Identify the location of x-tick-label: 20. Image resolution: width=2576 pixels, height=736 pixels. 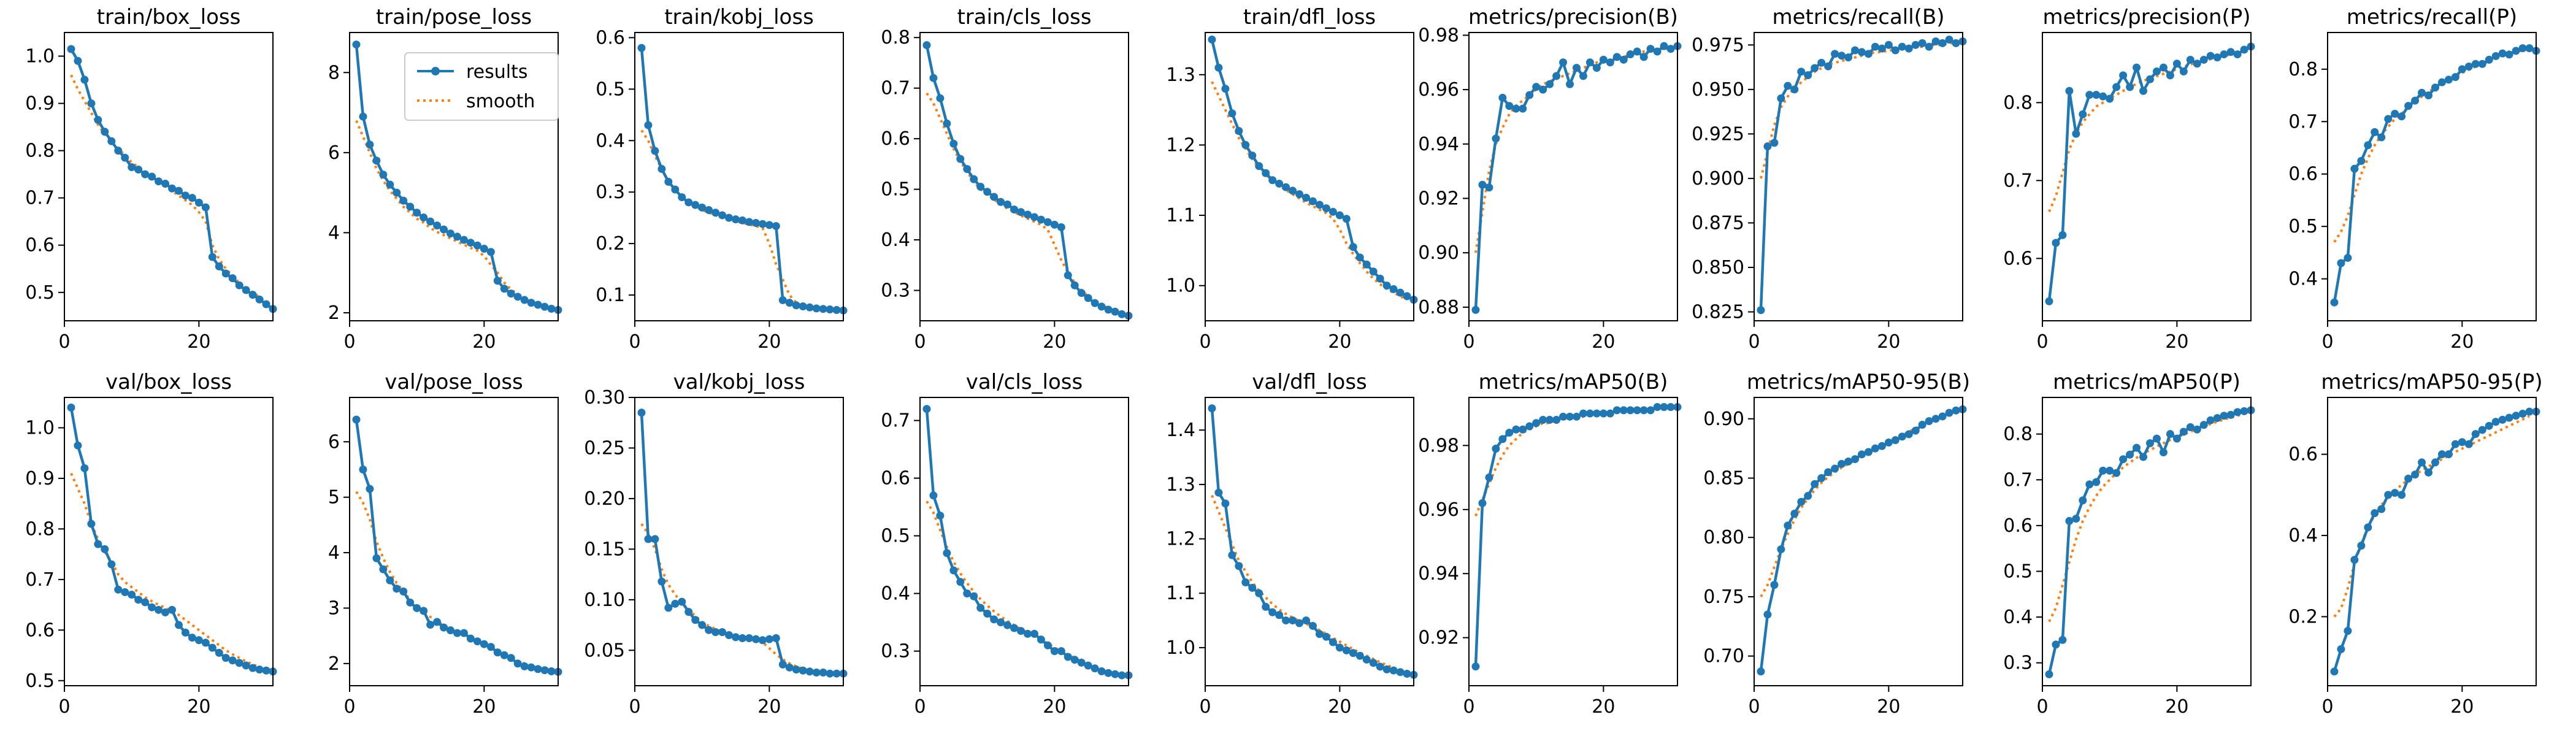
(2462, 342).